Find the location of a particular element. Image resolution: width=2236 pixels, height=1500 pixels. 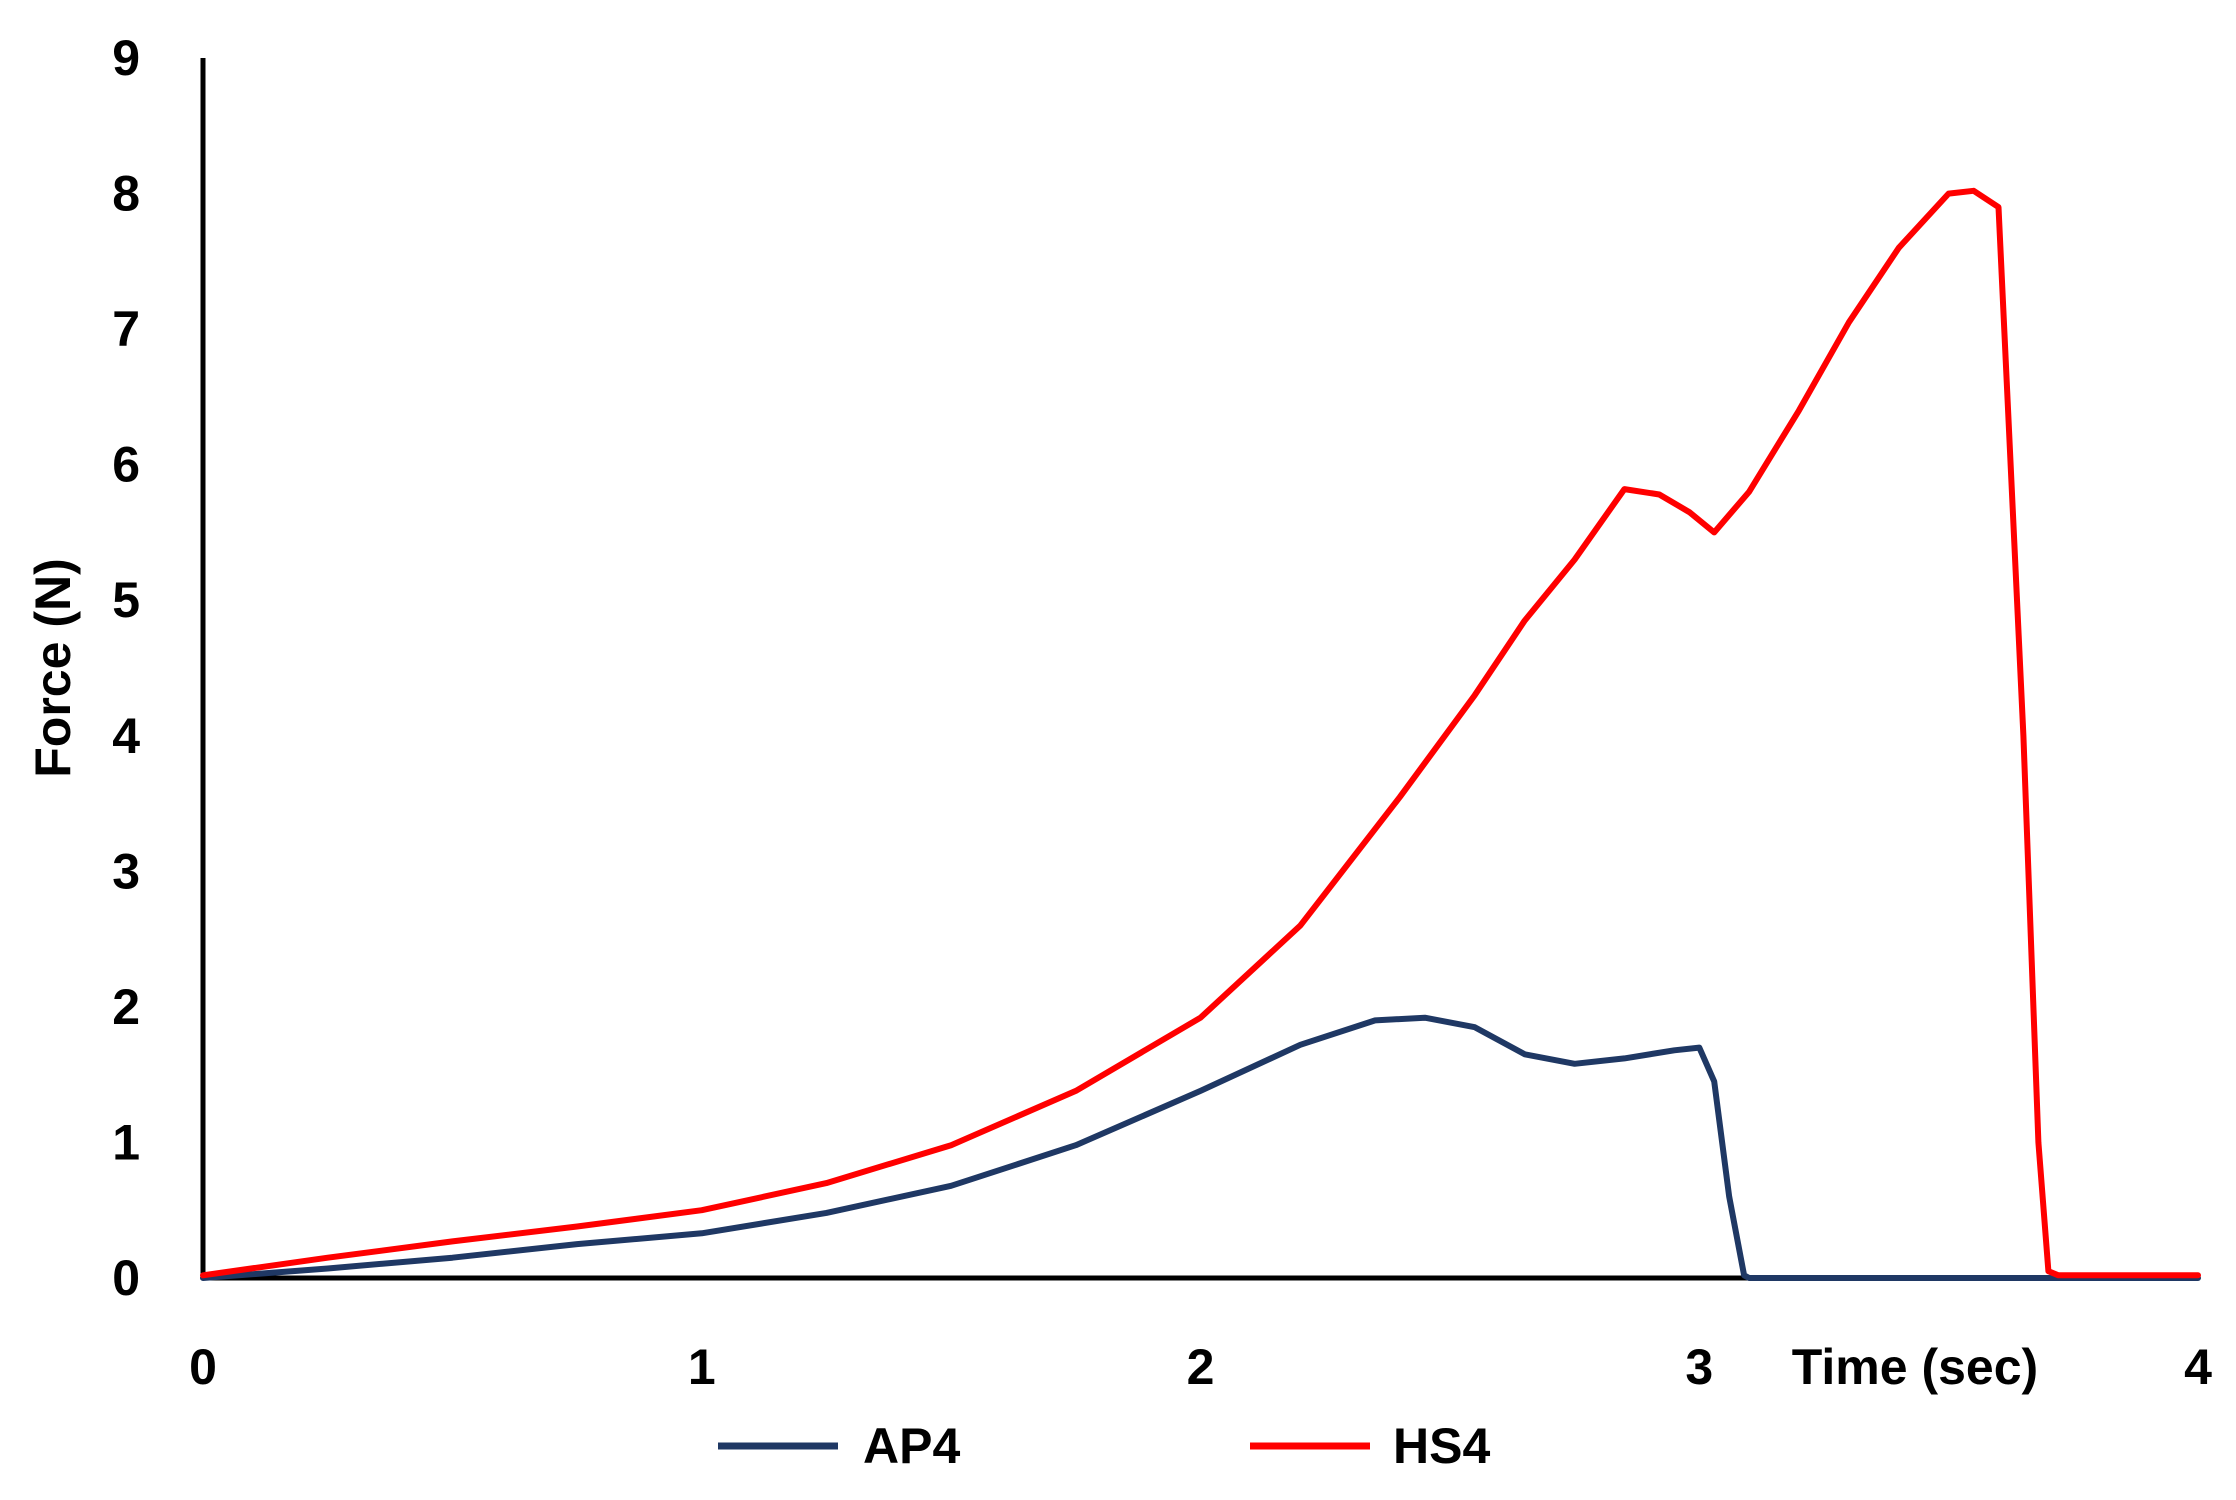

y-axis-ticks: 0 1 2 3 4 5 6 7 8 9 is located at coordinates (126, 668).